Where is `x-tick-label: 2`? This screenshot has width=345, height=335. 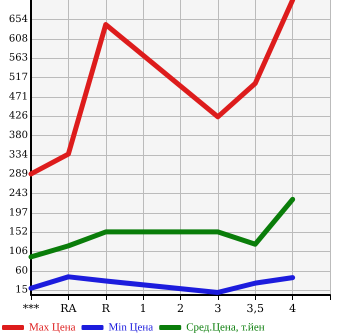
x-tick-label: 2 is located at coordinates (180, 308).